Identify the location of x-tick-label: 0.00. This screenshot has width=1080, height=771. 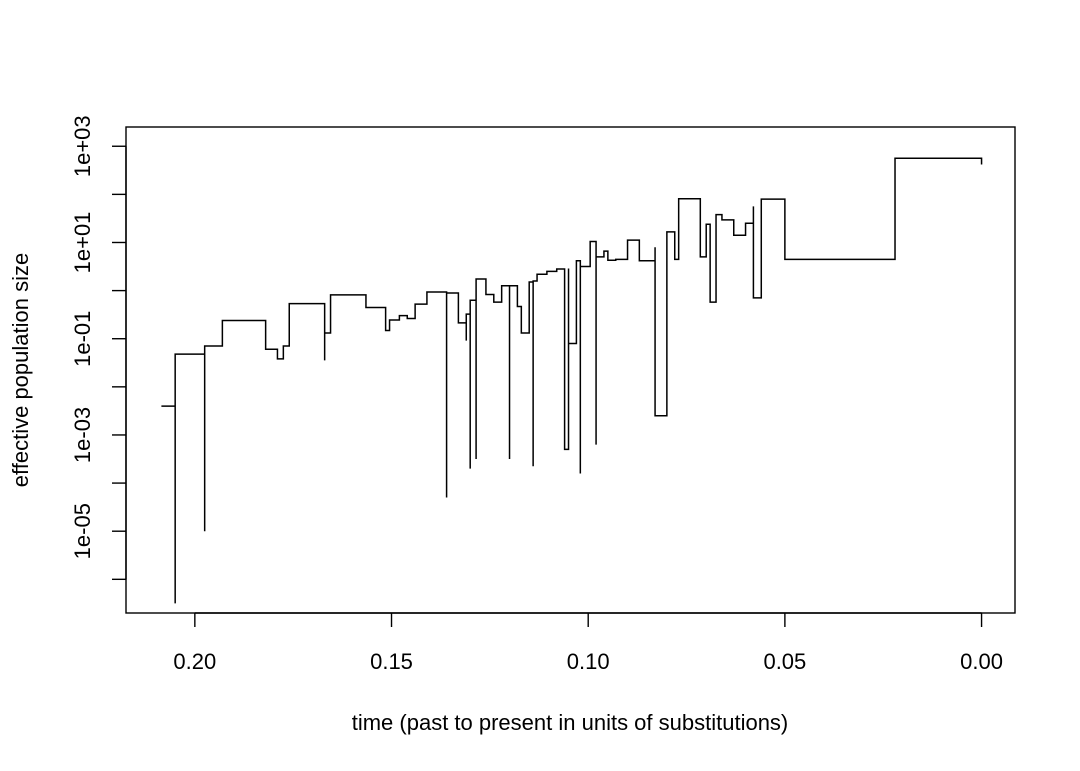
(981, 661).